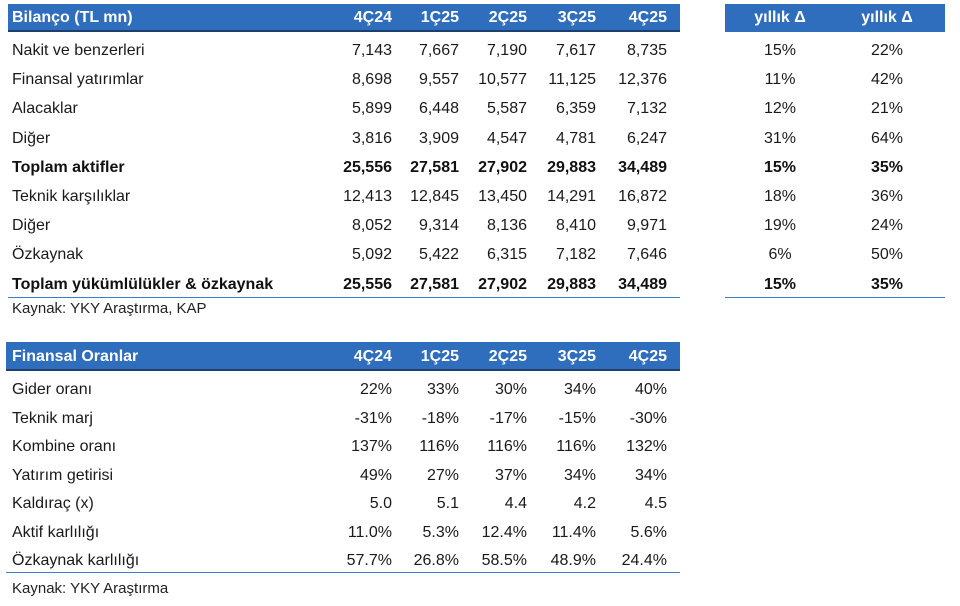 The width and height of the screenshot is (960, 606). Describe the element at coordinates (434, 196) in the screenshot. I see `row-value: 12,845` at that location.